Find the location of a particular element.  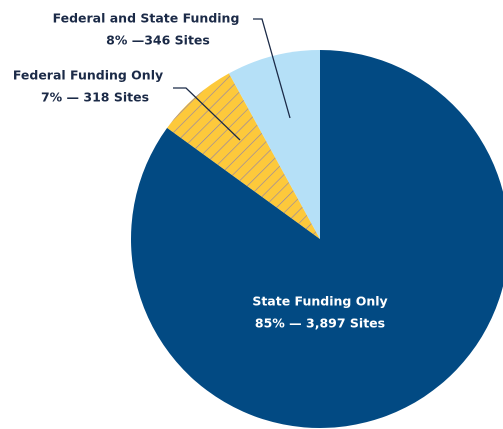

pie-slice is located at coordinates (274, 144).